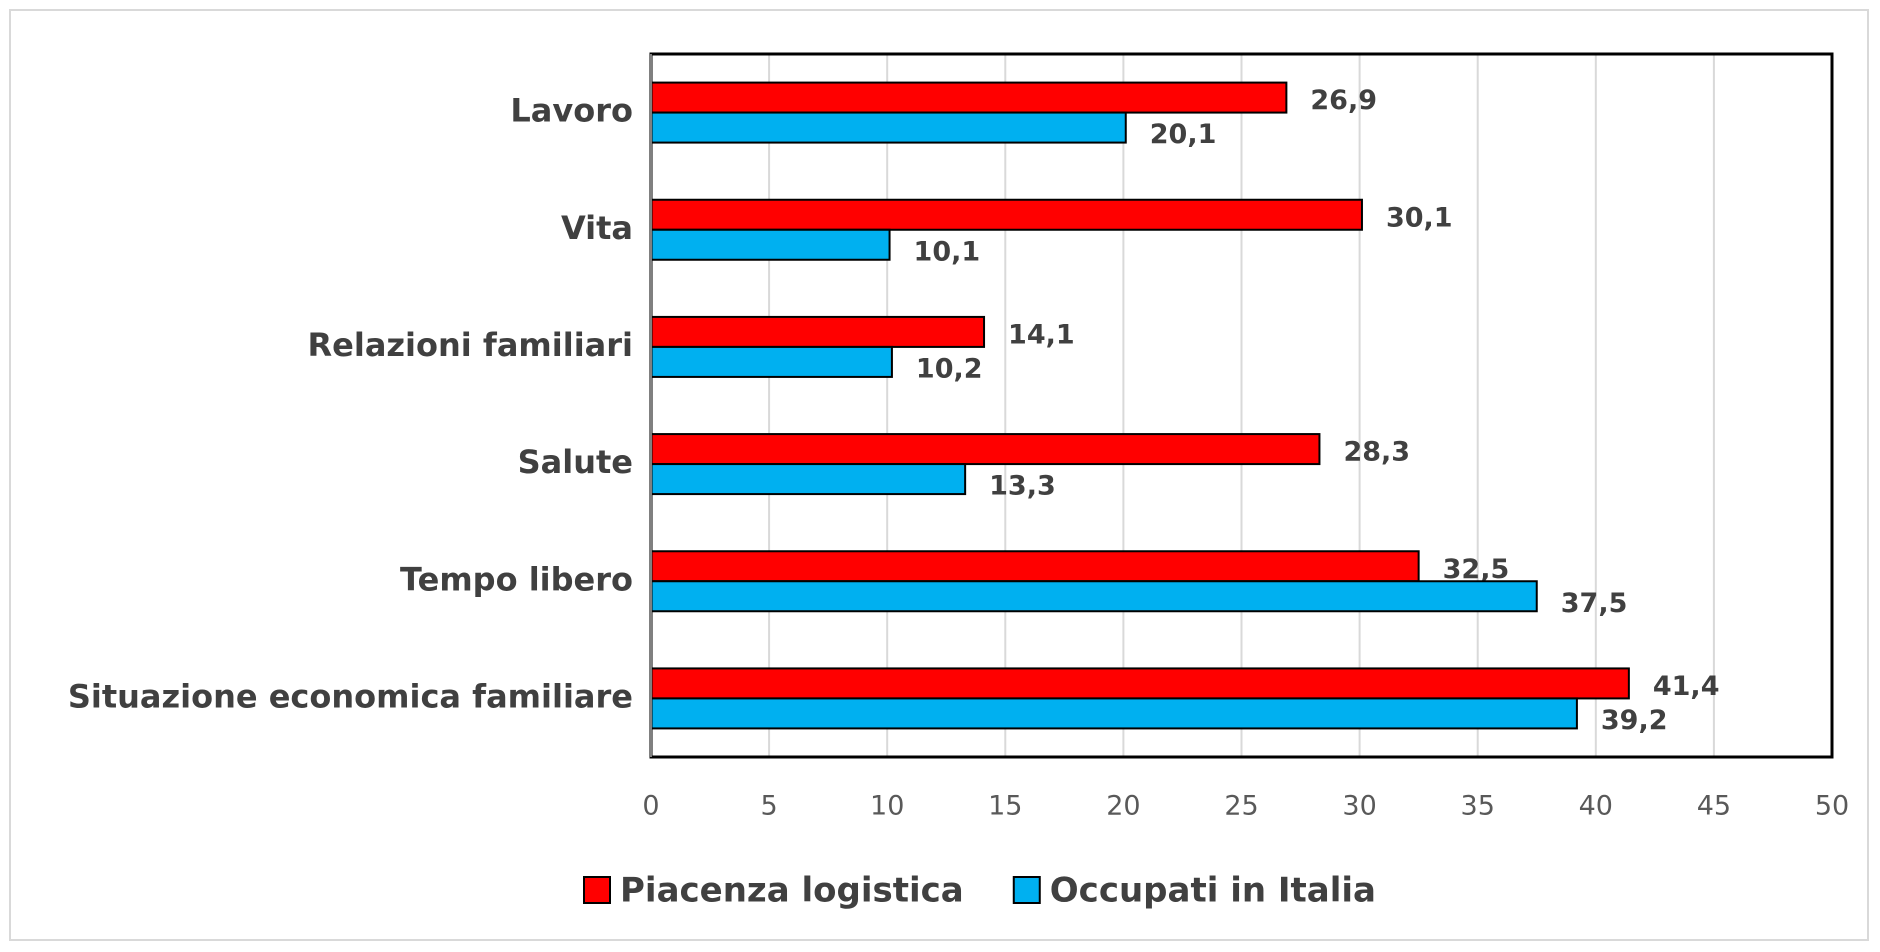 The height and width of the screenshot is (952, 1880). I want to click on value-label: 32,5, so click(1476, 569).